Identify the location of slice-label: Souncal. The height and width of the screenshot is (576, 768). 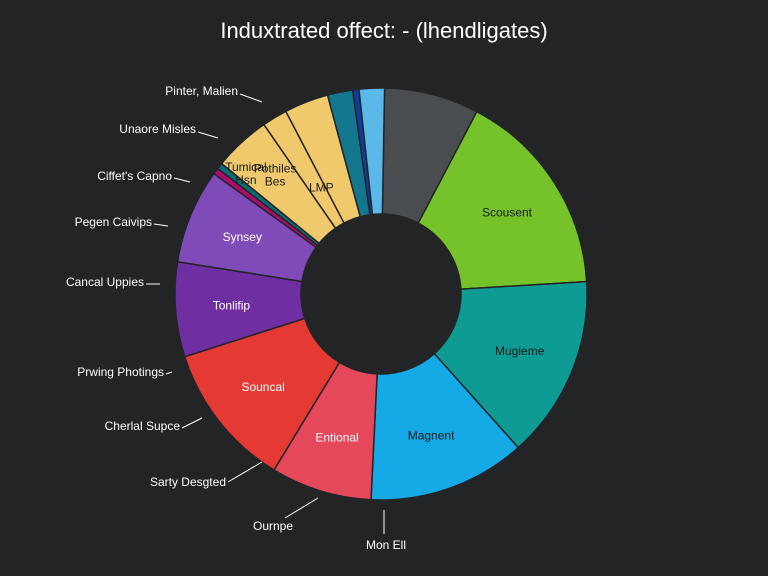
(262, 387).